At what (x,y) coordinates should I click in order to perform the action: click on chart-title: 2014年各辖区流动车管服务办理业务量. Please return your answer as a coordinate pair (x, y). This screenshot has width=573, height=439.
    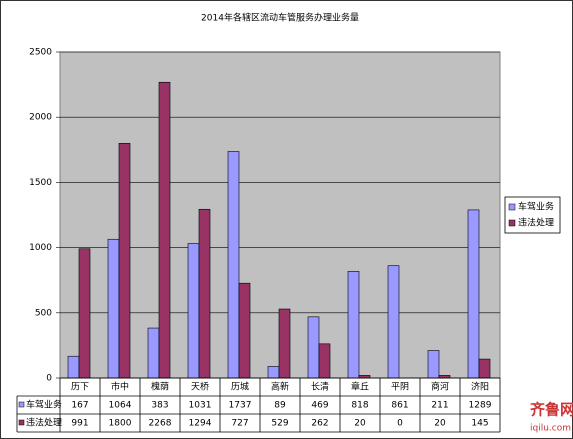
    Looking at the image, I should click on (280, 18).